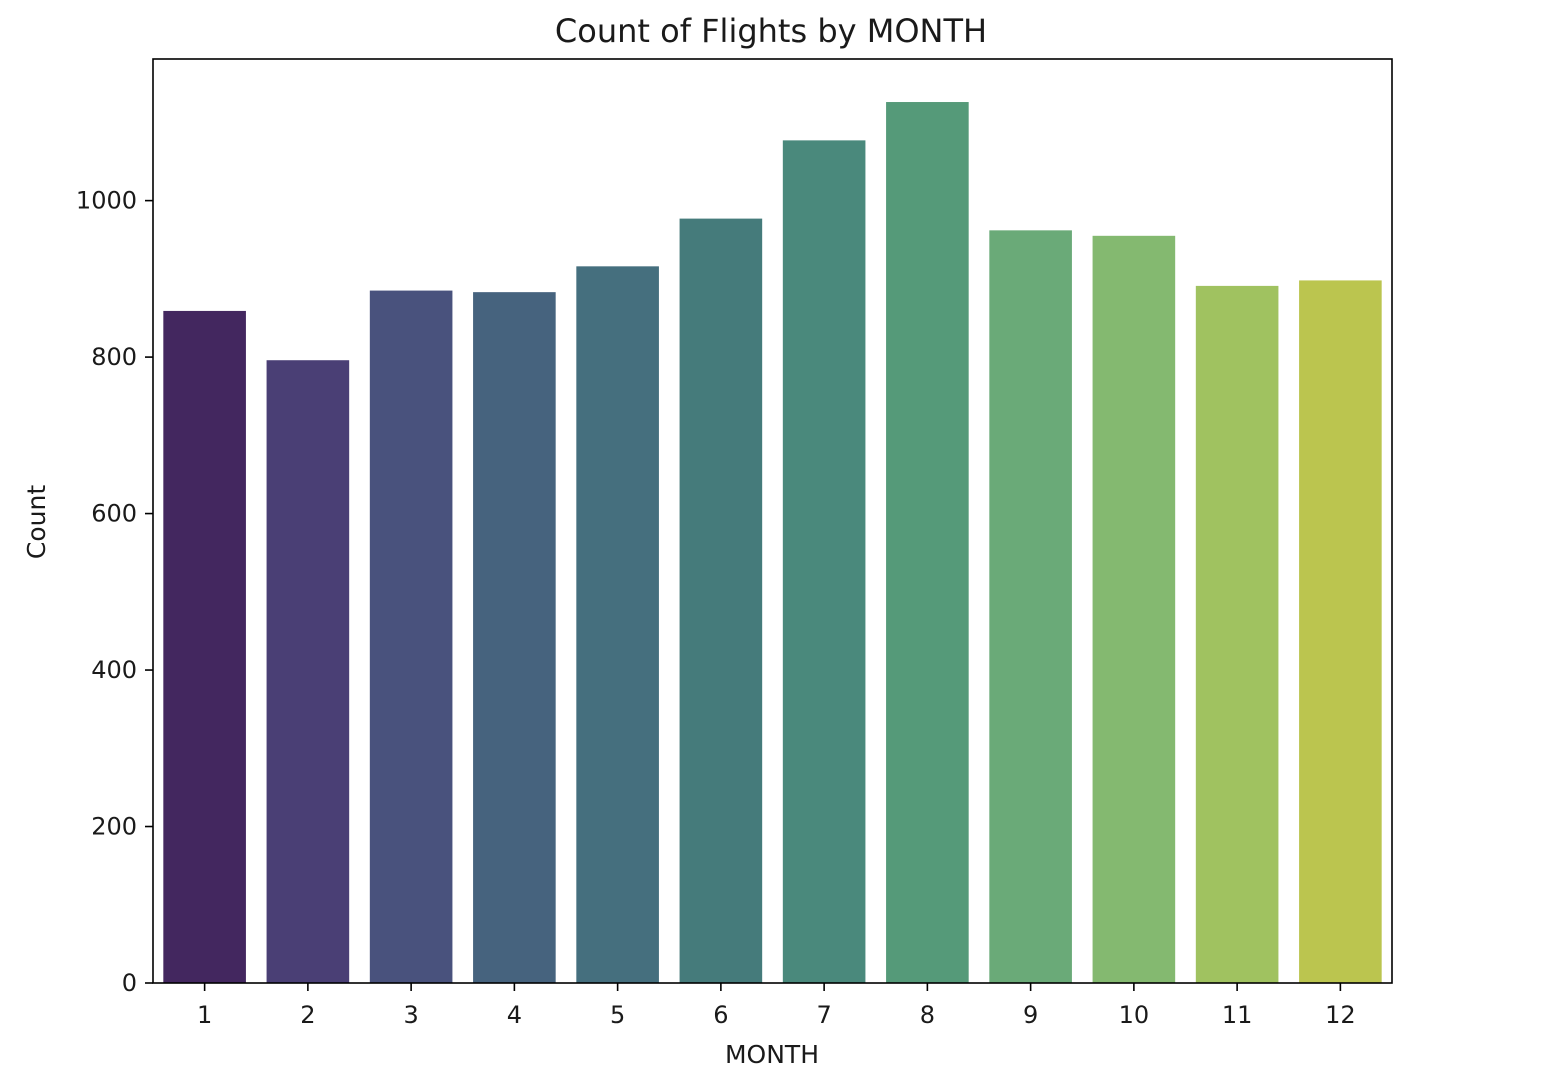 The image size is (1542, 1074). I want to click on chart-title: Count of Flights by MONTH, so click(771, 31).